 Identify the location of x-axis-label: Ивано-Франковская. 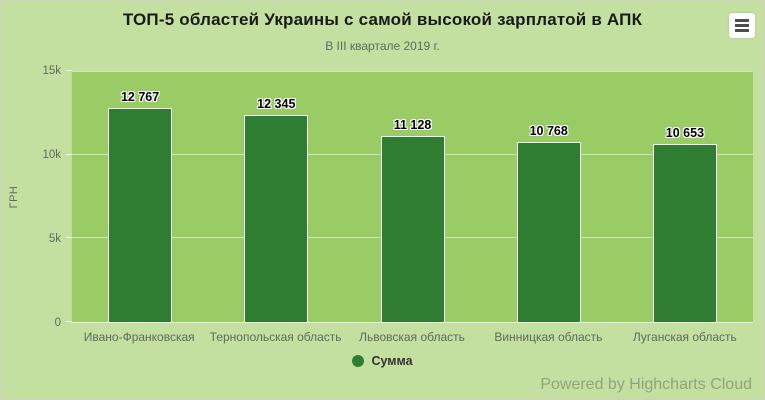
(139, 337).